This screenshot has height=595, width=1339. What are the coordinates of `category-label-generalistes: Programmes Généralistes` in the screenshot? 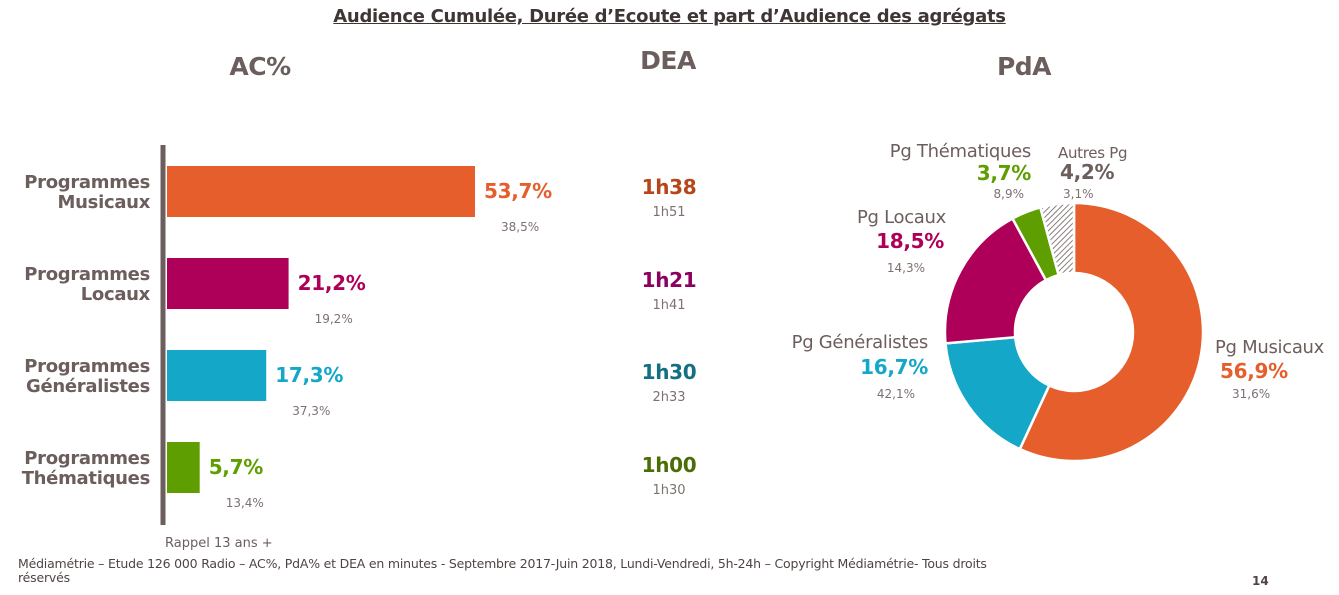 It's located at (87, 376).